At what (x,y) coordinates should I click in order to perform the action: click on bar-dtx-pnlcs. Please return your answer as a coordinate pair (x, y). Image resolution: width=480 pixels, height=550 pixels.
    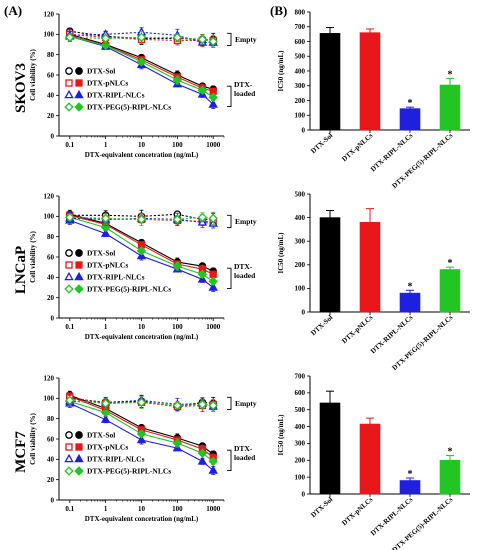
    Looking at the image, I should click on (370, 267).